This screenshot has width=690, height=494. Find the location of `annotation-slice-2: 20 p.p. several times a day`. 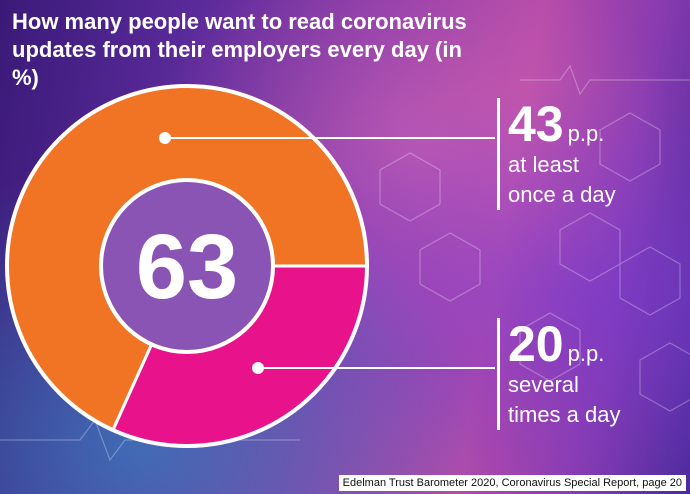

annotation-slice-2: 20 p.p. several times a day is located at coordinates (559, 374).